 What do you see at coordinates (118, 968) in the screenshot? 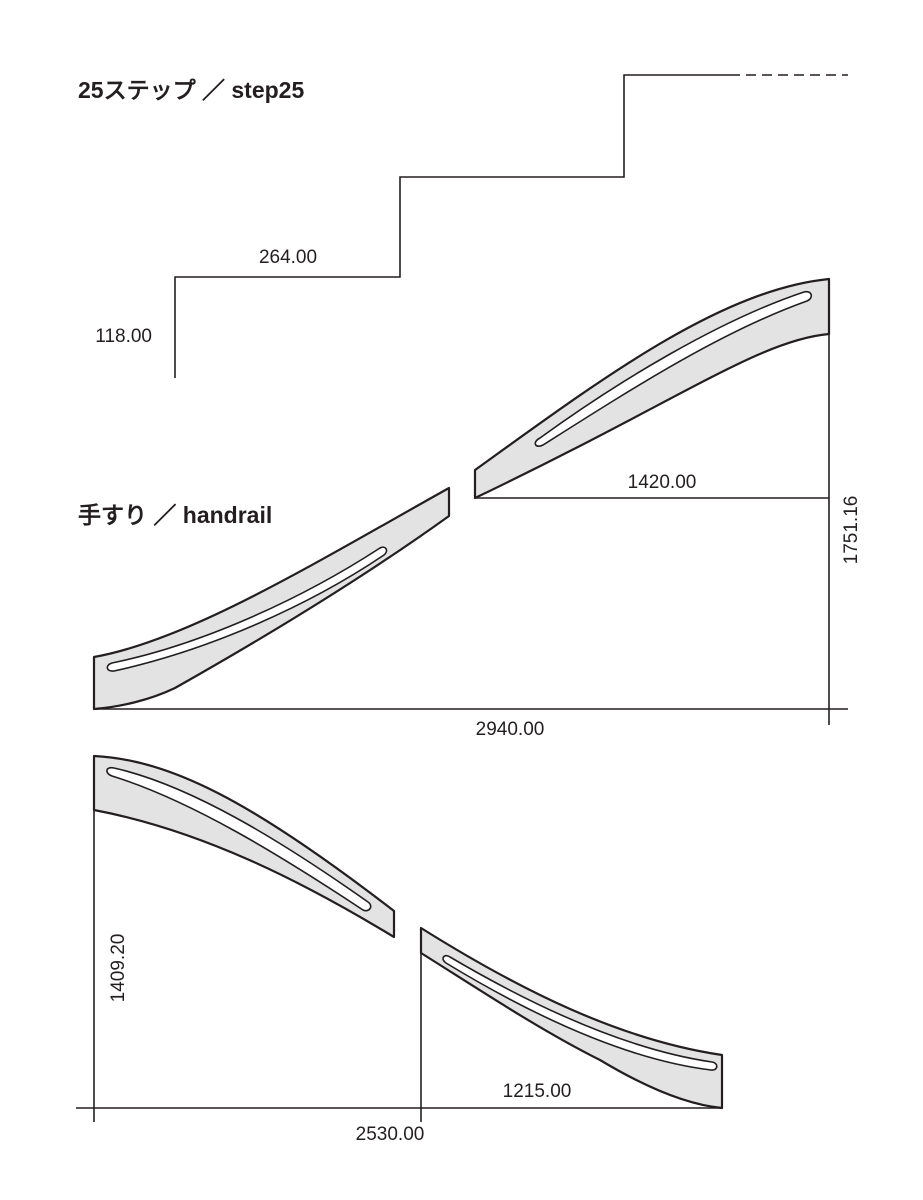
I see `lower-drop-dimension: 1409.20` at bounding box center [118, 968].